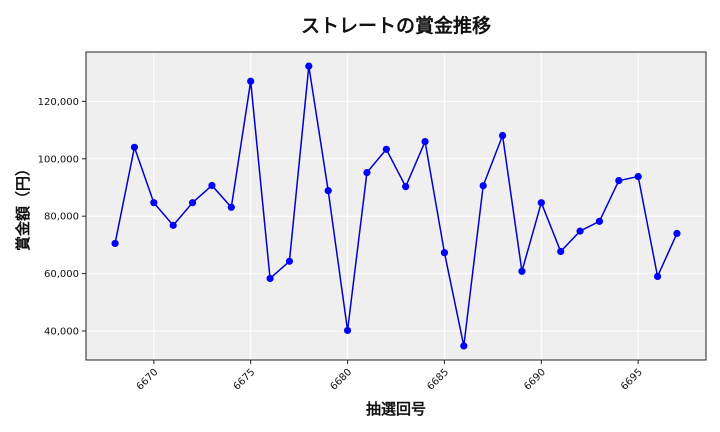  I want to click on y-tick-label: 120,000, so click(58, 102).